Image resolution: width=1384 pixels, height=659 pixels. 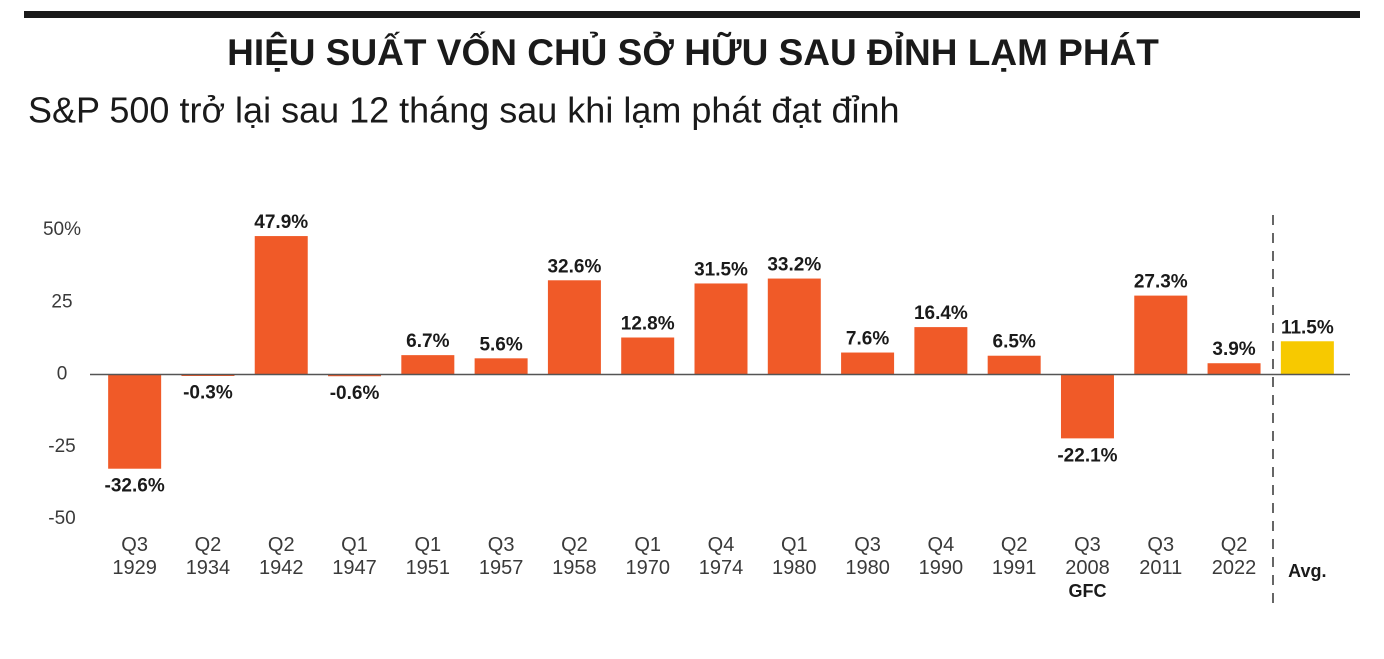 What do you see at coordinates (135, 486) in the screenshot?
I see `value-label: -32.6%` at bounding box center [135, 486].